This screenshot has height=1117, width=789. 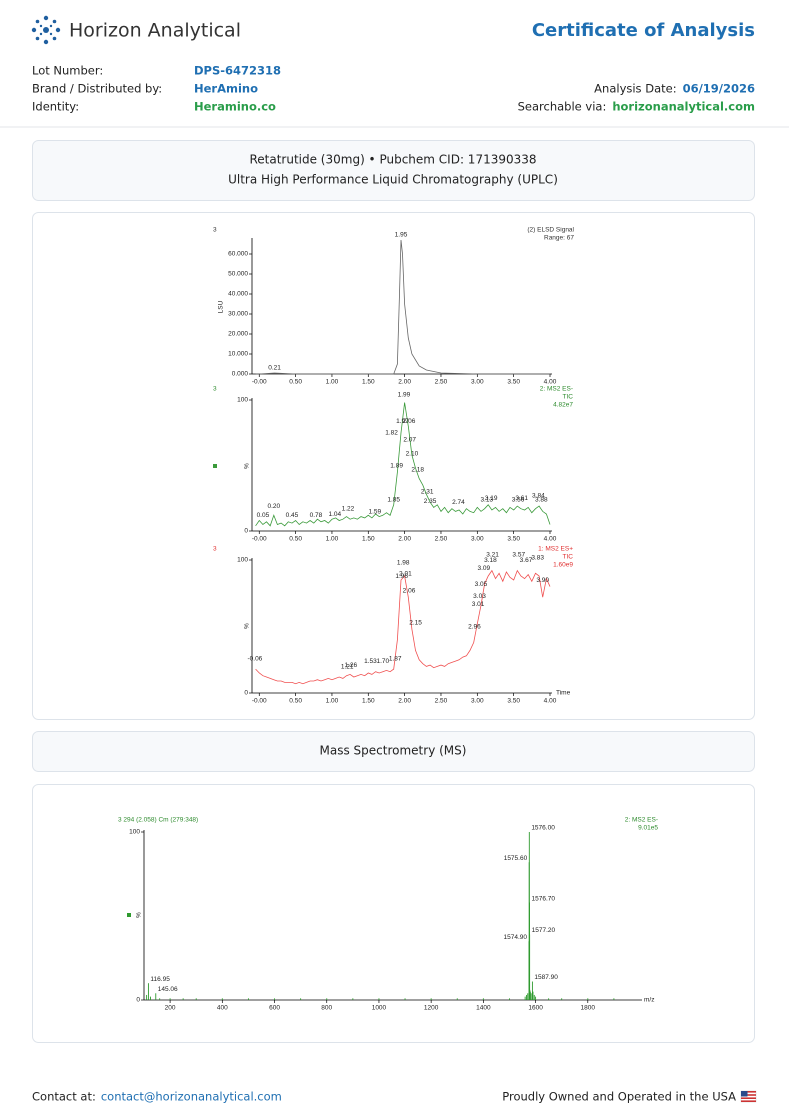 What do you see at coordinates (64, 1097) in the screenshot?
I see `footer-label: Contact at:` at bounding box center [64, 1097].